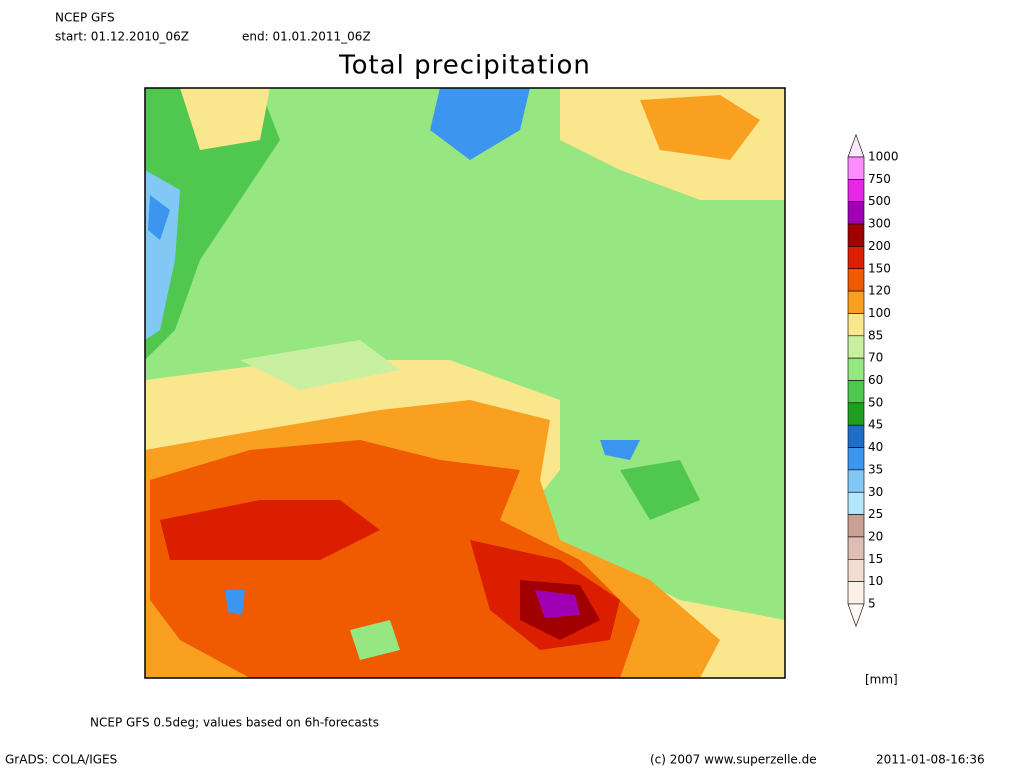 The image size is (1024, 768). What do you see at coordinates (930, 760) in the screenshot?
I see `timestamp: 2011-01-08-16:36` at bounding box center [930, 760].